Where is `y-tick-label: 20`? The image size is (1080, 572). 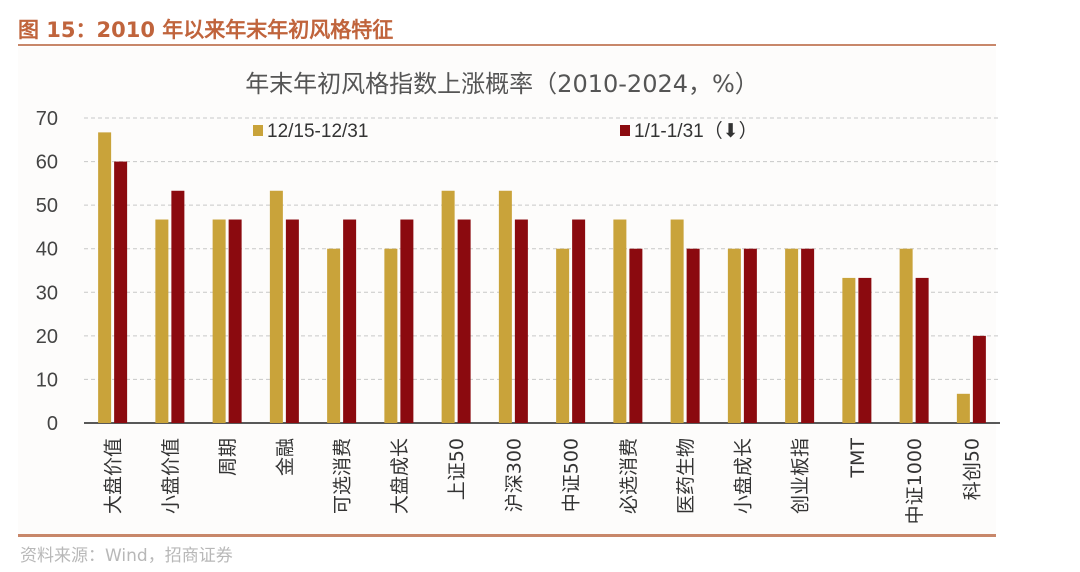 y-tick-label: 20 is located at coordinates (47, 337).